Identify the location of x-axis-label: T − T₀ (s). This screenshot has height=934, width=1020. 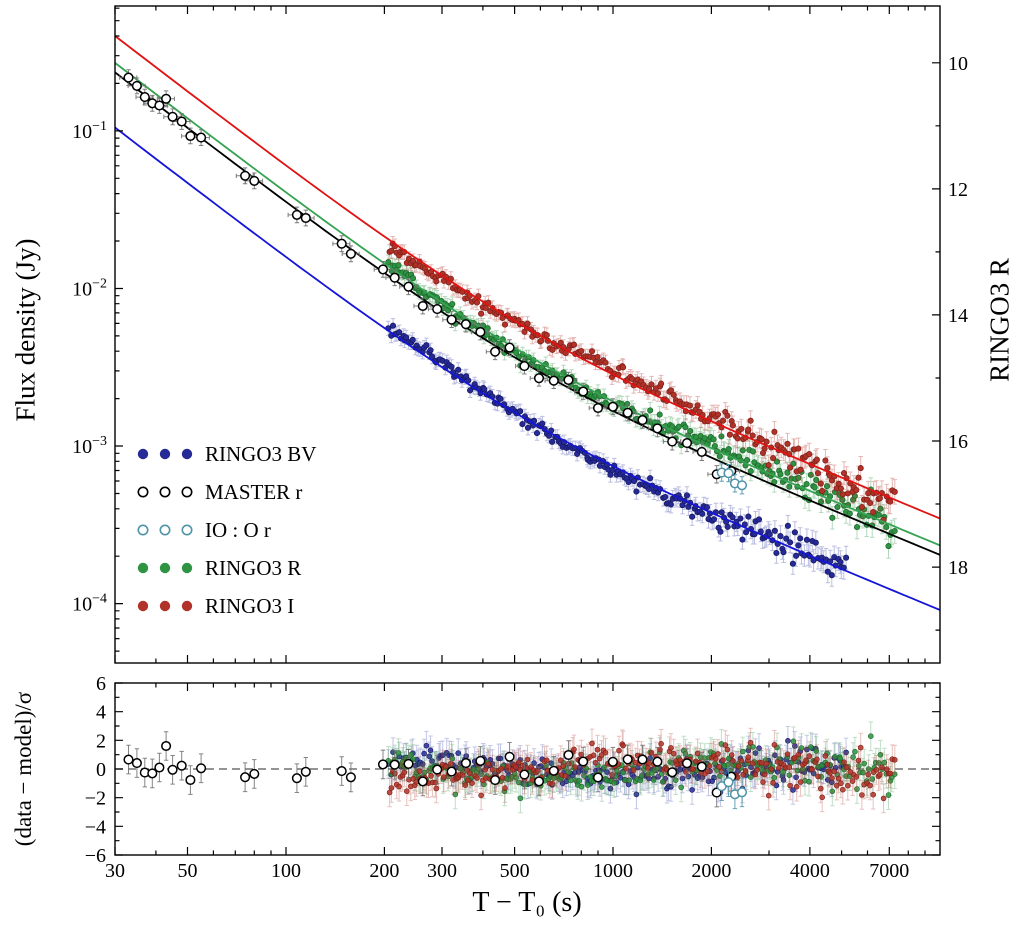
(527, 902).